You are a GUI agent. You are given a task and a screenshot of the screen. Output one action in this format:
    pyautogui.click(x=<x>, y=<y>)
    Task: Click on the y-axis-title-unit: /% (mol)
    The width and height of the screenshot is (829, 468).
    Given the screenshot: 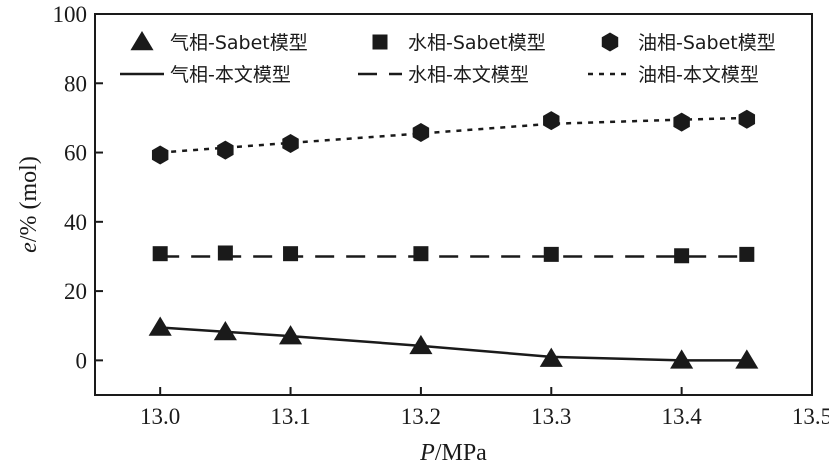 What is the action you would take?
    pyautogui.click(x=29, y=199)
    